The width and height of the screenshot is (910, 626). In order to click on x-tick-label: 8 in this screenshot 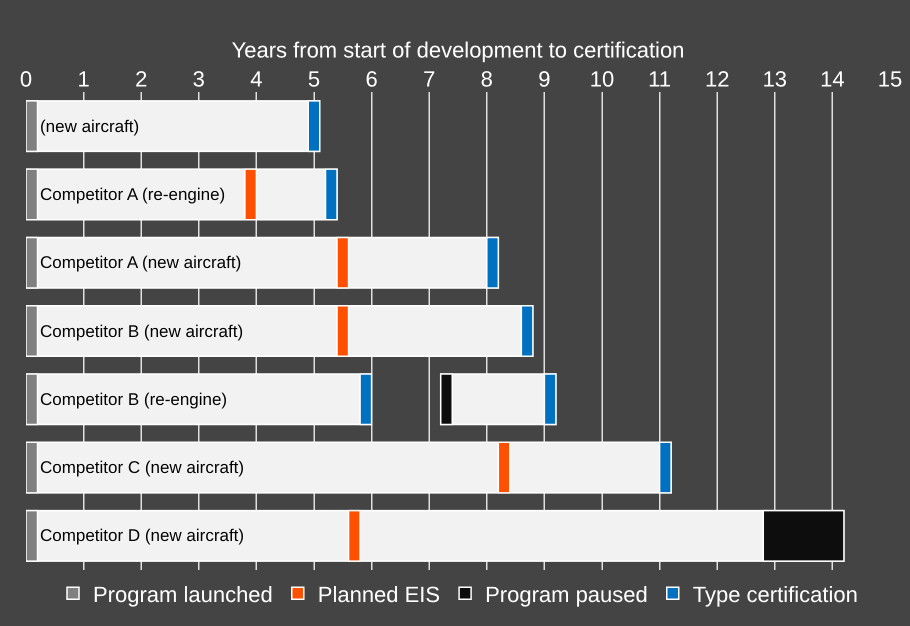, I will do `click(486, 79)`.